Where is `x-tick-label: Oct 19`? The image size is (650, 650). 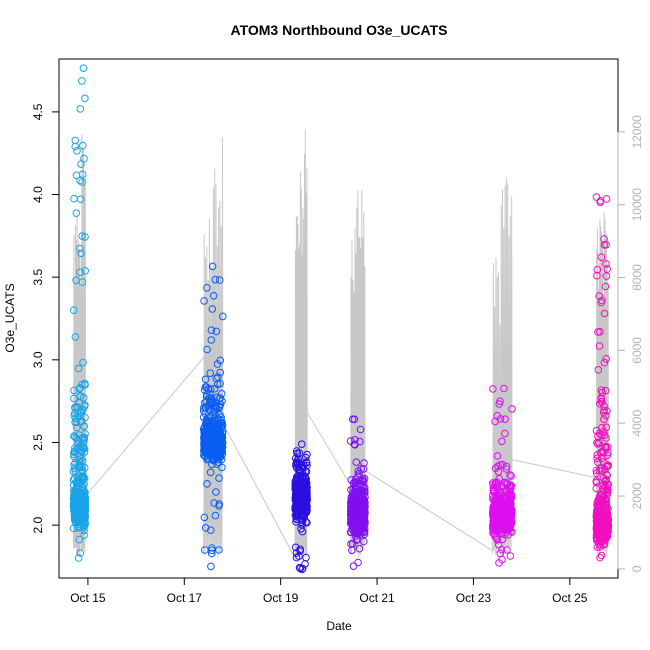
x-tick-label: Oct 19 is located at coordinates (281, 598).